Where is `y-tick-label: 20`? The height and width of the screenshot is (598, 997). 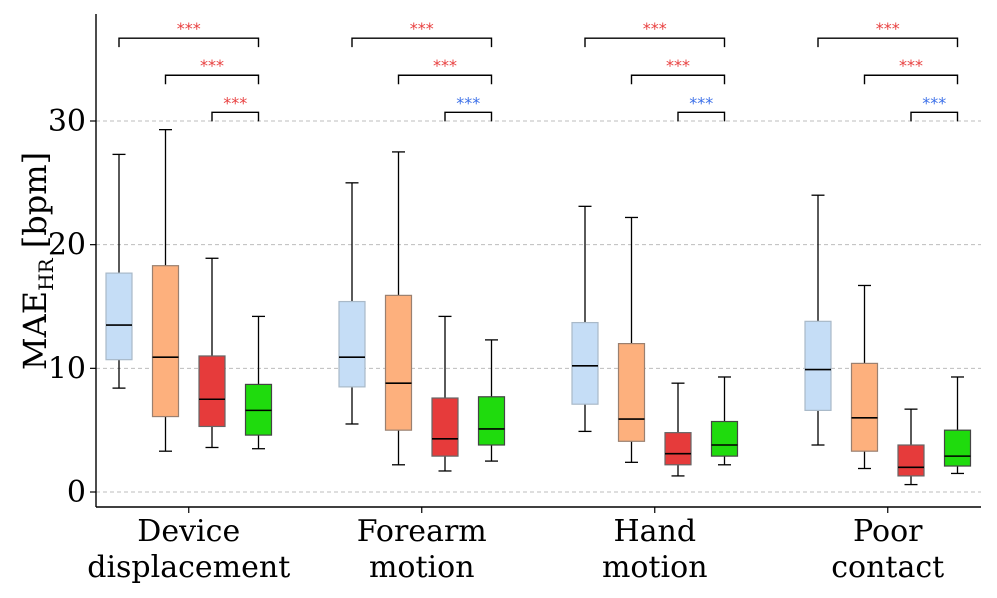 y-tick-label: 20 is located at coordinates (67, 245).